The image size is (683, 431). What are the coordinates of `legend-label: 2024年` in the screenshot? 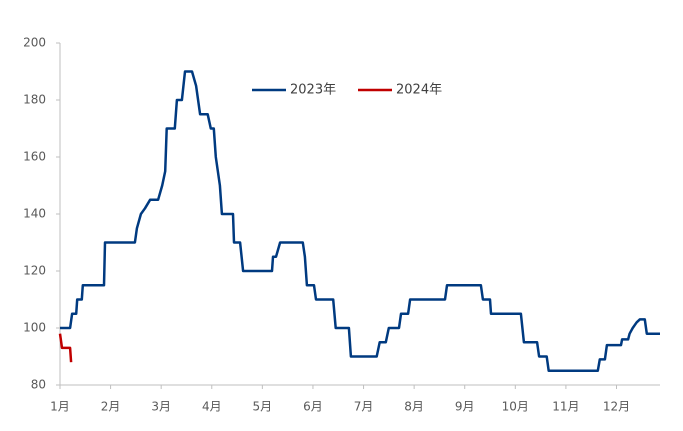 It's located at (419, 90).